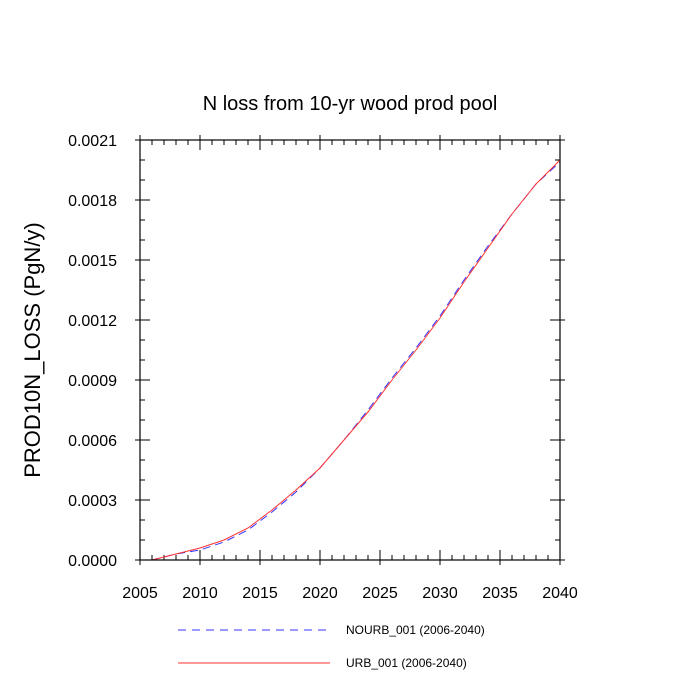 The image size is (700, 700). What do you see at coordinates (92, 201) in the screenshot?
I see `y-tick-label: 0.0018` at bounding box center [92, 201].